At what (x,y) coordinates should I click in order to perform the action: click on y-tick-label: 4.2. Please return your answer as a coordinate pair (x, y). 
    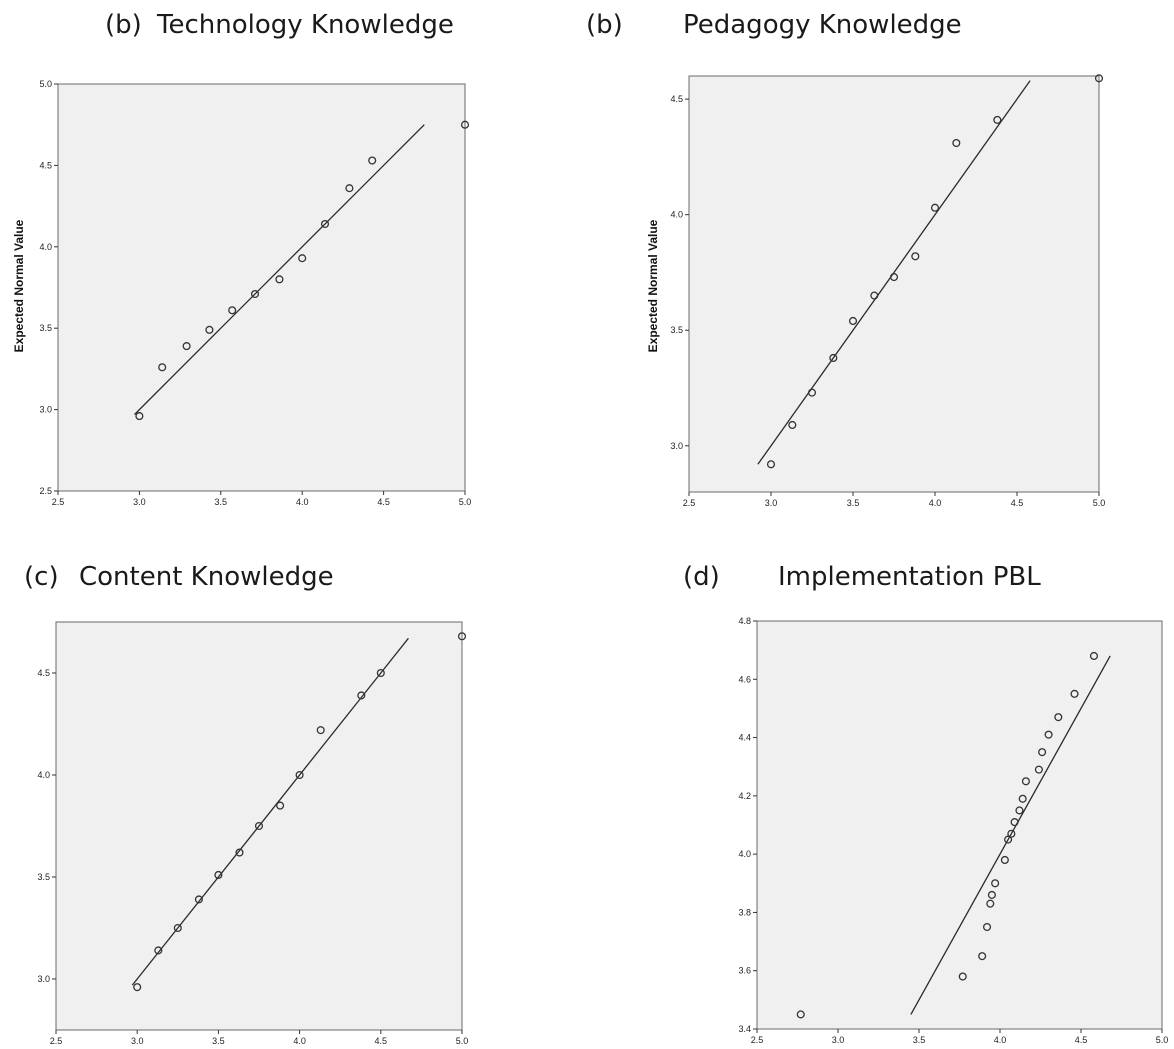
    Looking at the image, I should click on (744, 796).